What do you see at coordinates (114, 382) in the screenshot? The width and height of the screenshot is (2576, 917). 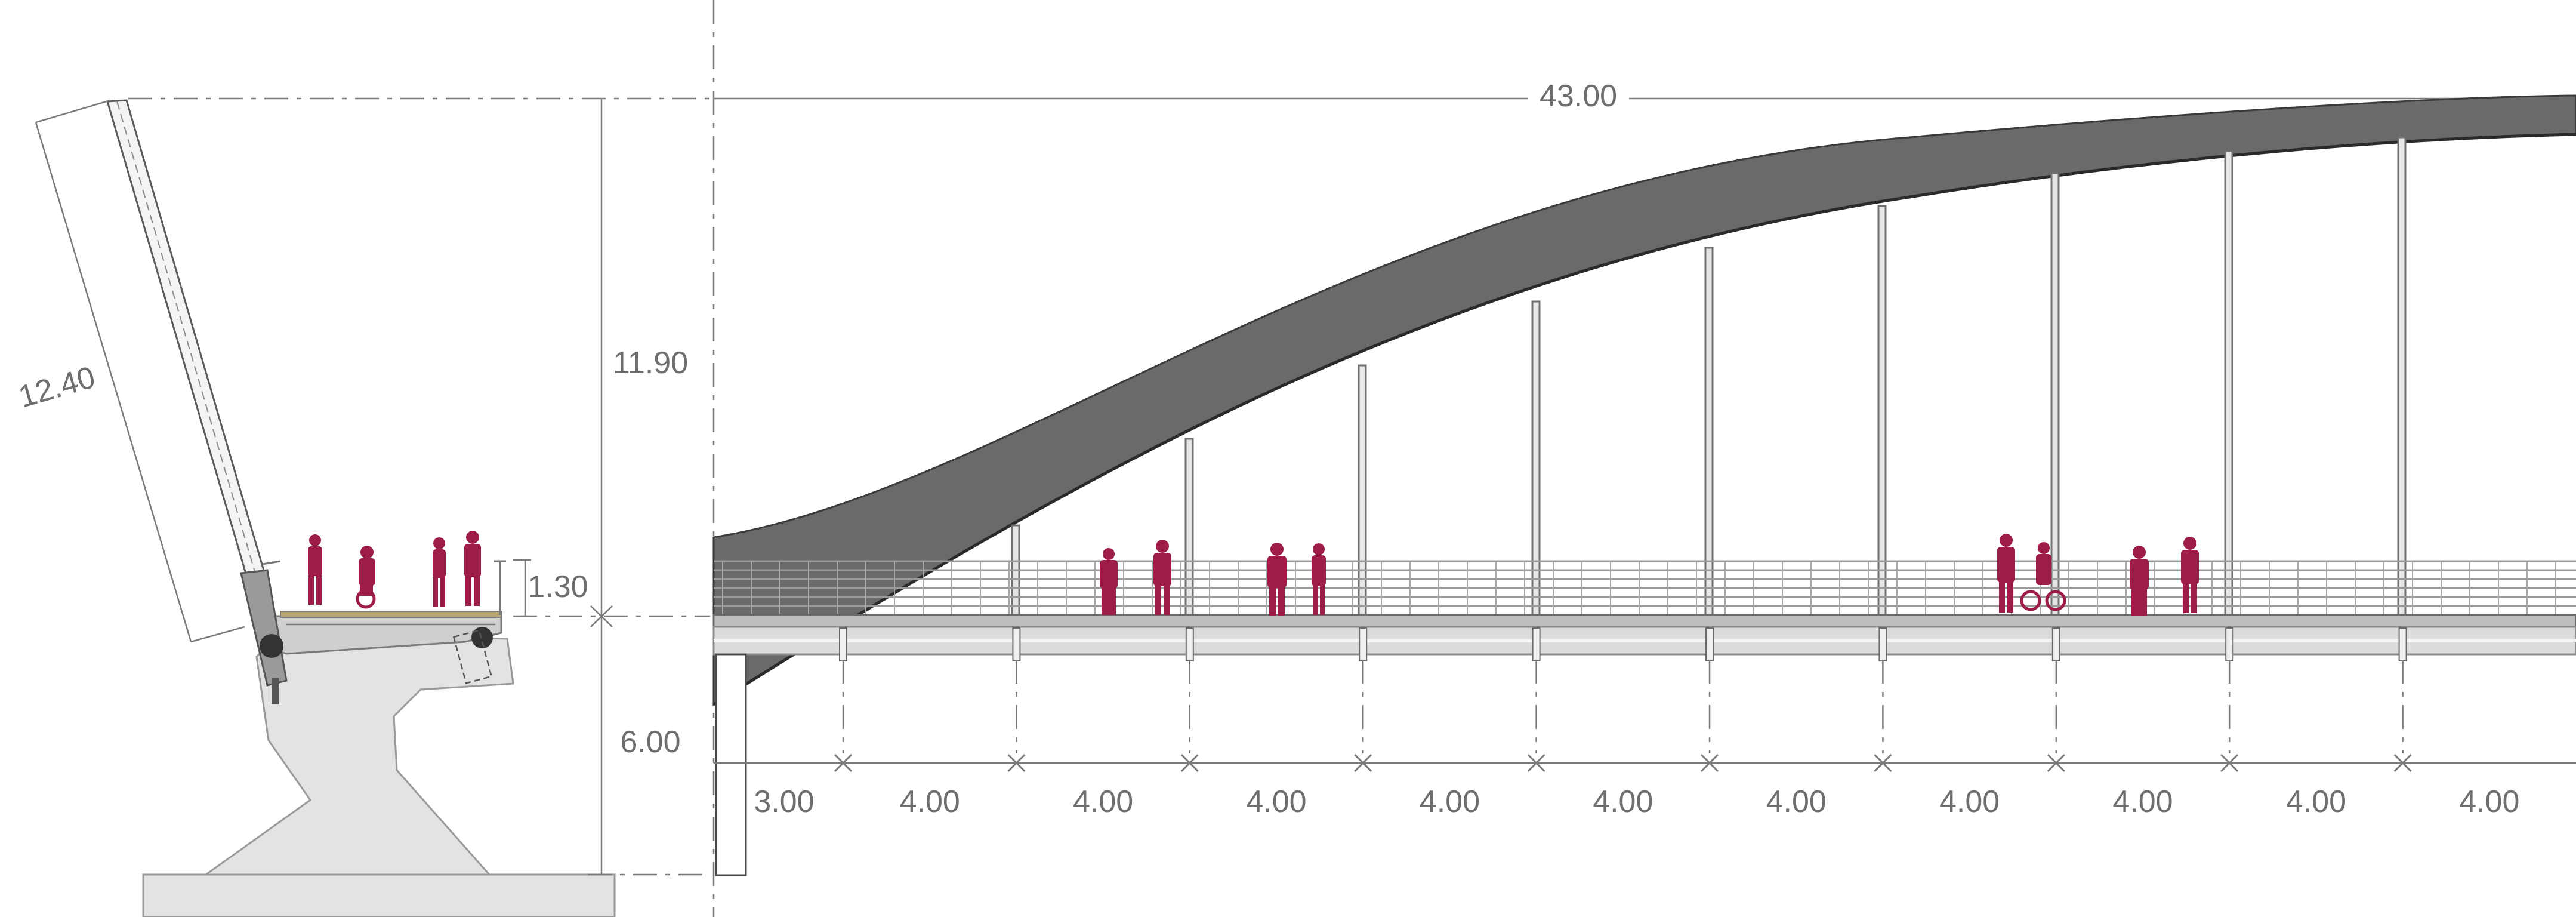 I see `mast-dim-line` at bounding box center [114, 382].